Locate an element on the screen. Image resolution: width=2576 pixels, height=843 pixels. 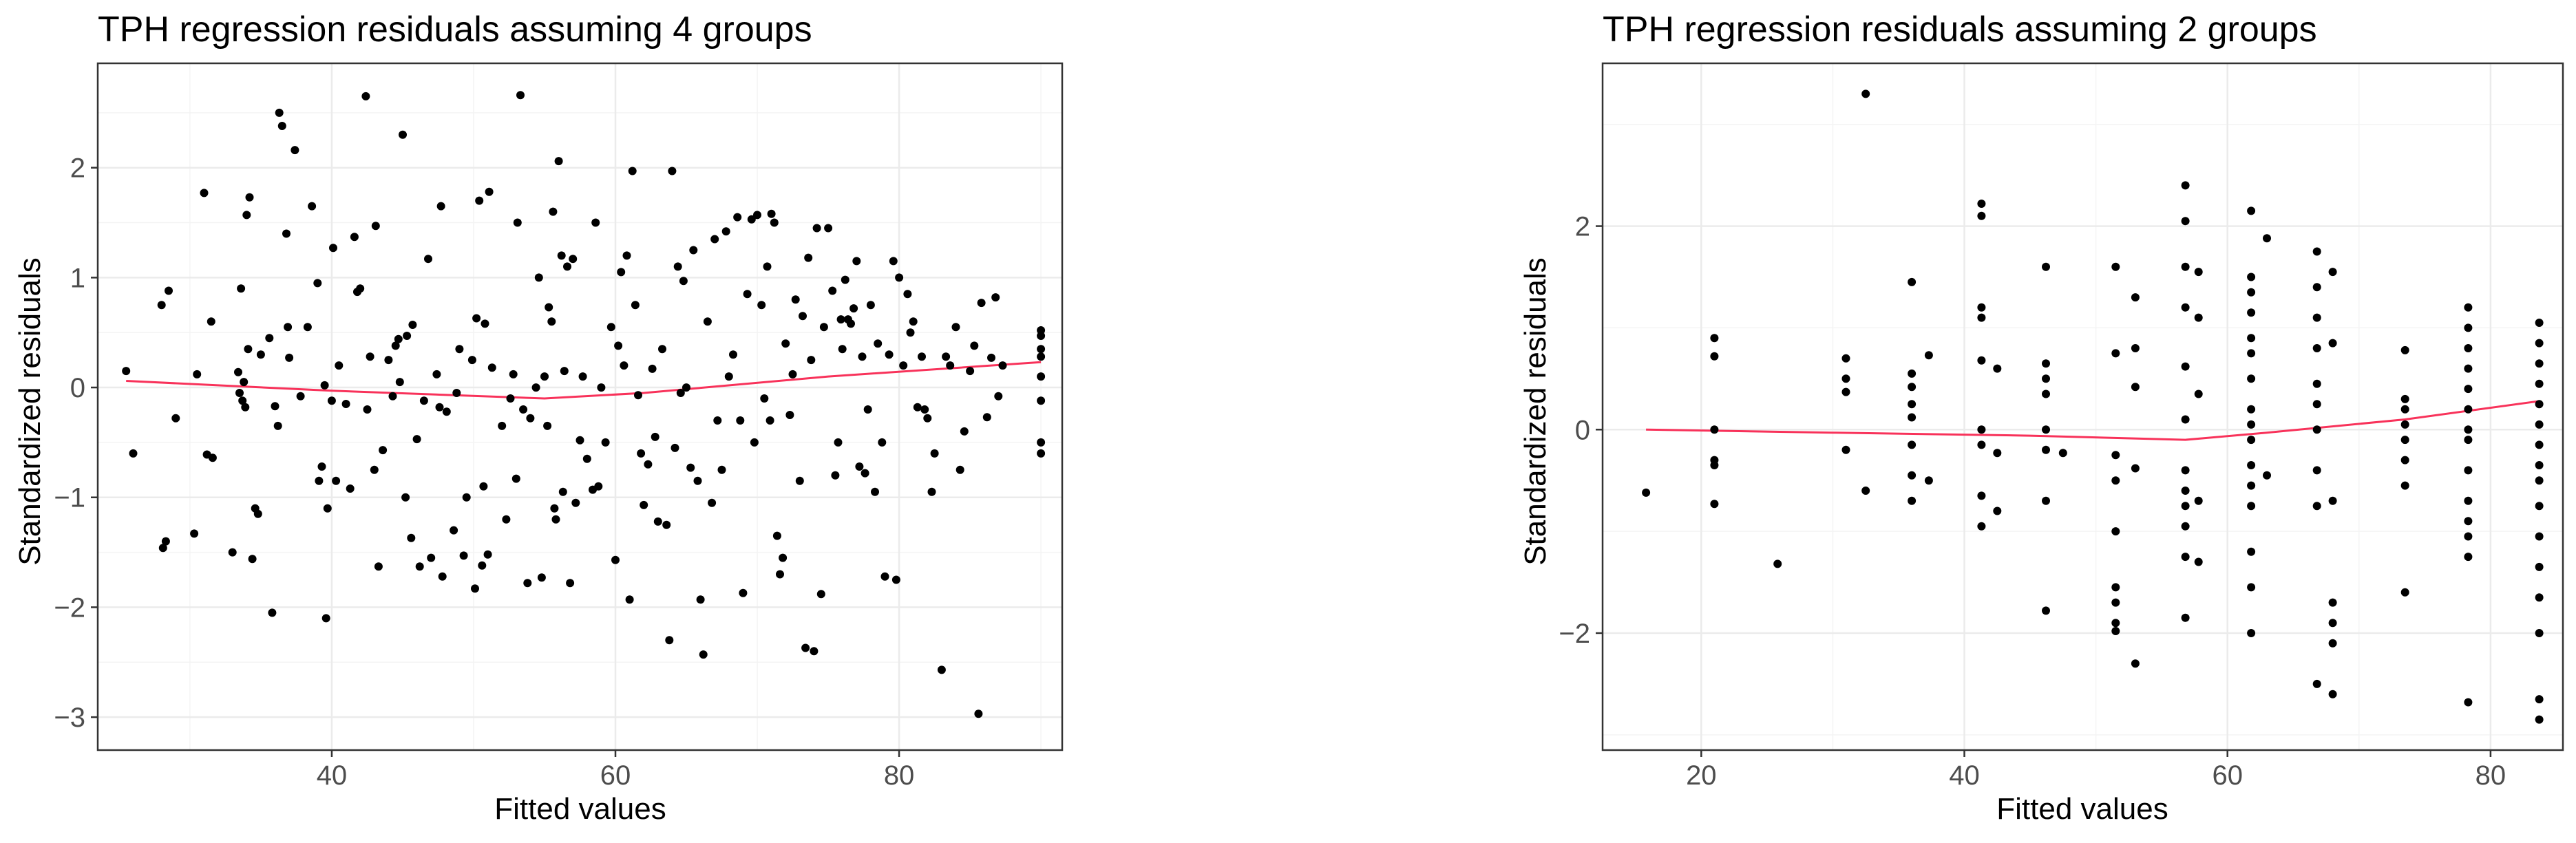
x-tick-label: 40 is located at coordinates (333, 775).